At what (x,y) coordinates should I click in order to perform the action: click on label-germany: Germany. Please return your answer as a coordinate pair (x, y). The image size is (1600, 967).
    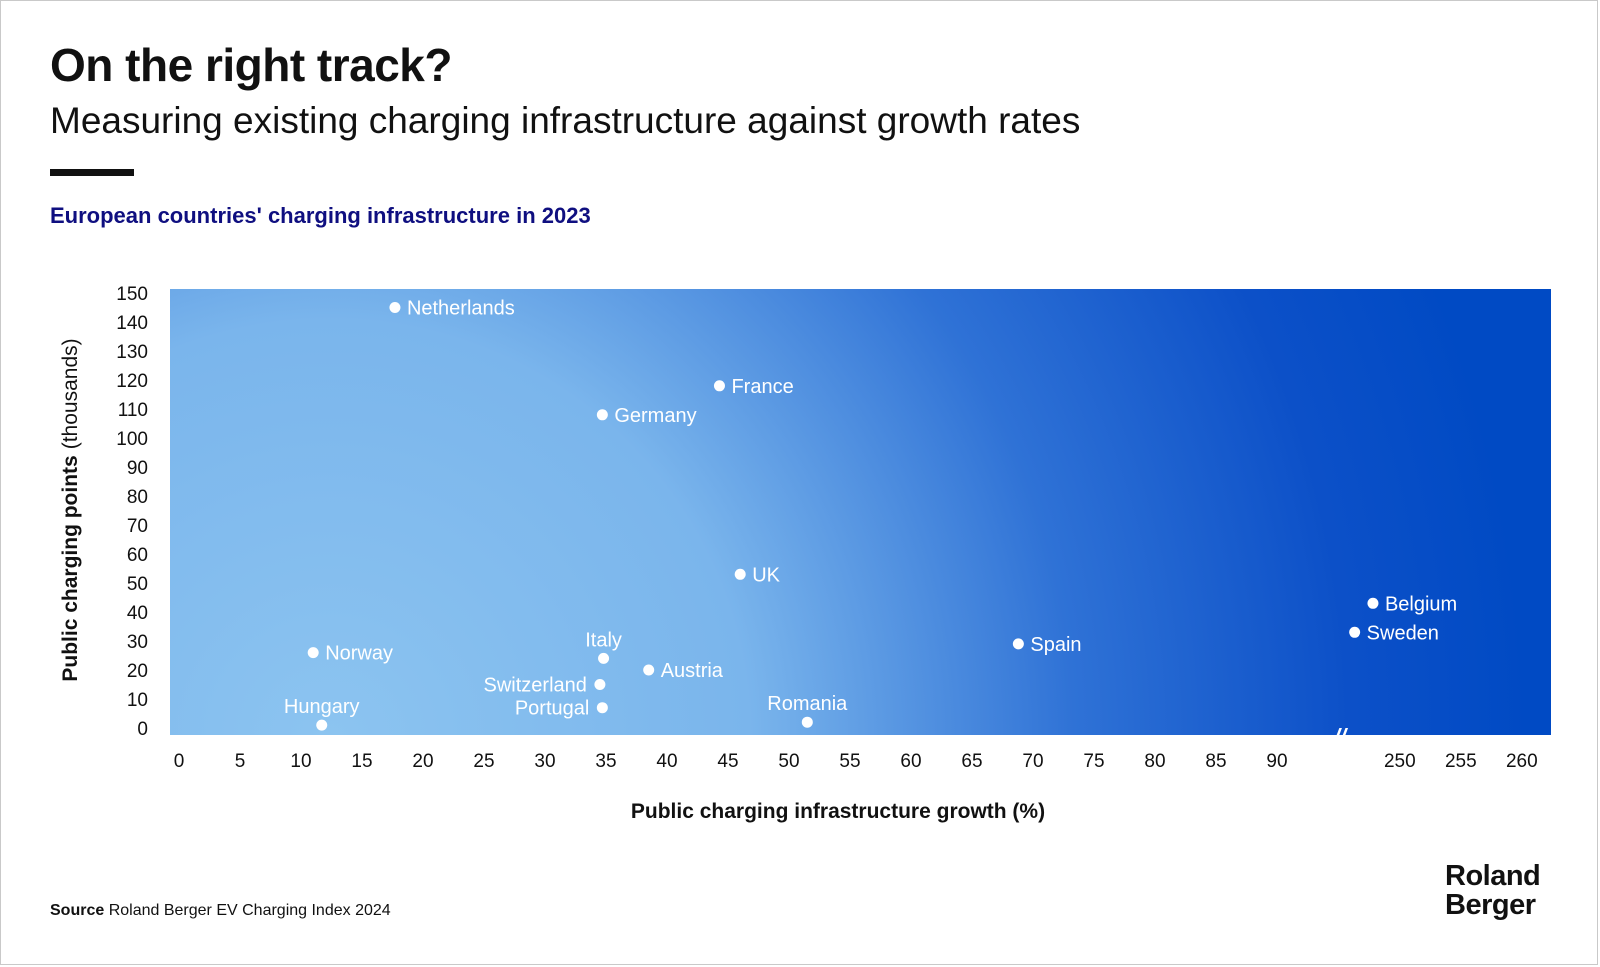
    Looking at the image, I should click on (655, 416).